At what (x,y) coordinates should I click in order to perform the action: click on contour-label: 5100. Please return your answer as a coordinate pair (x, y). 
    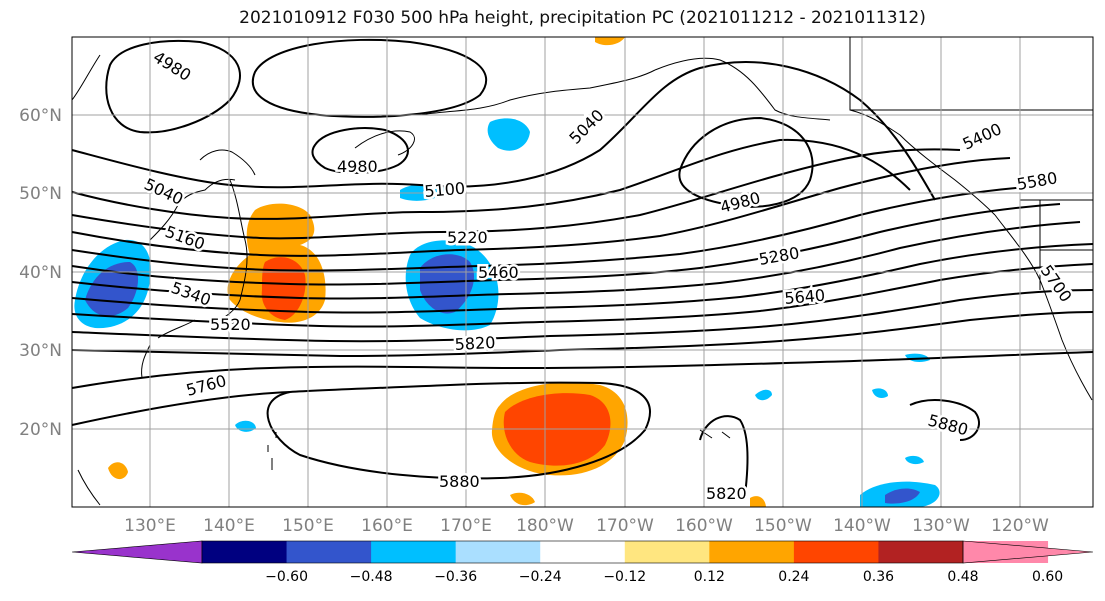
    Looking at the image, I should click on (445, 190).